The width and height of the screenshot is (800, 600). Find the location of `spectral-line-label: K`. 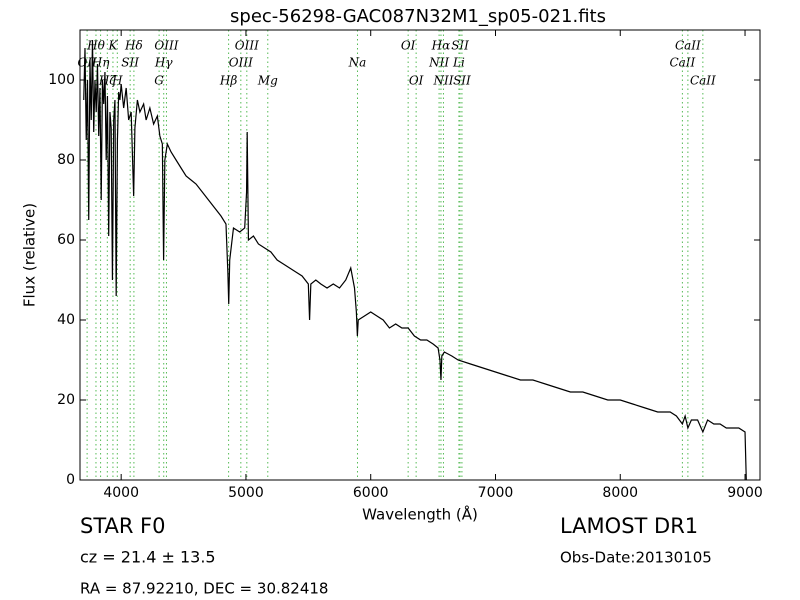

spectral-line-label: K is located at coordinates (112, 46).